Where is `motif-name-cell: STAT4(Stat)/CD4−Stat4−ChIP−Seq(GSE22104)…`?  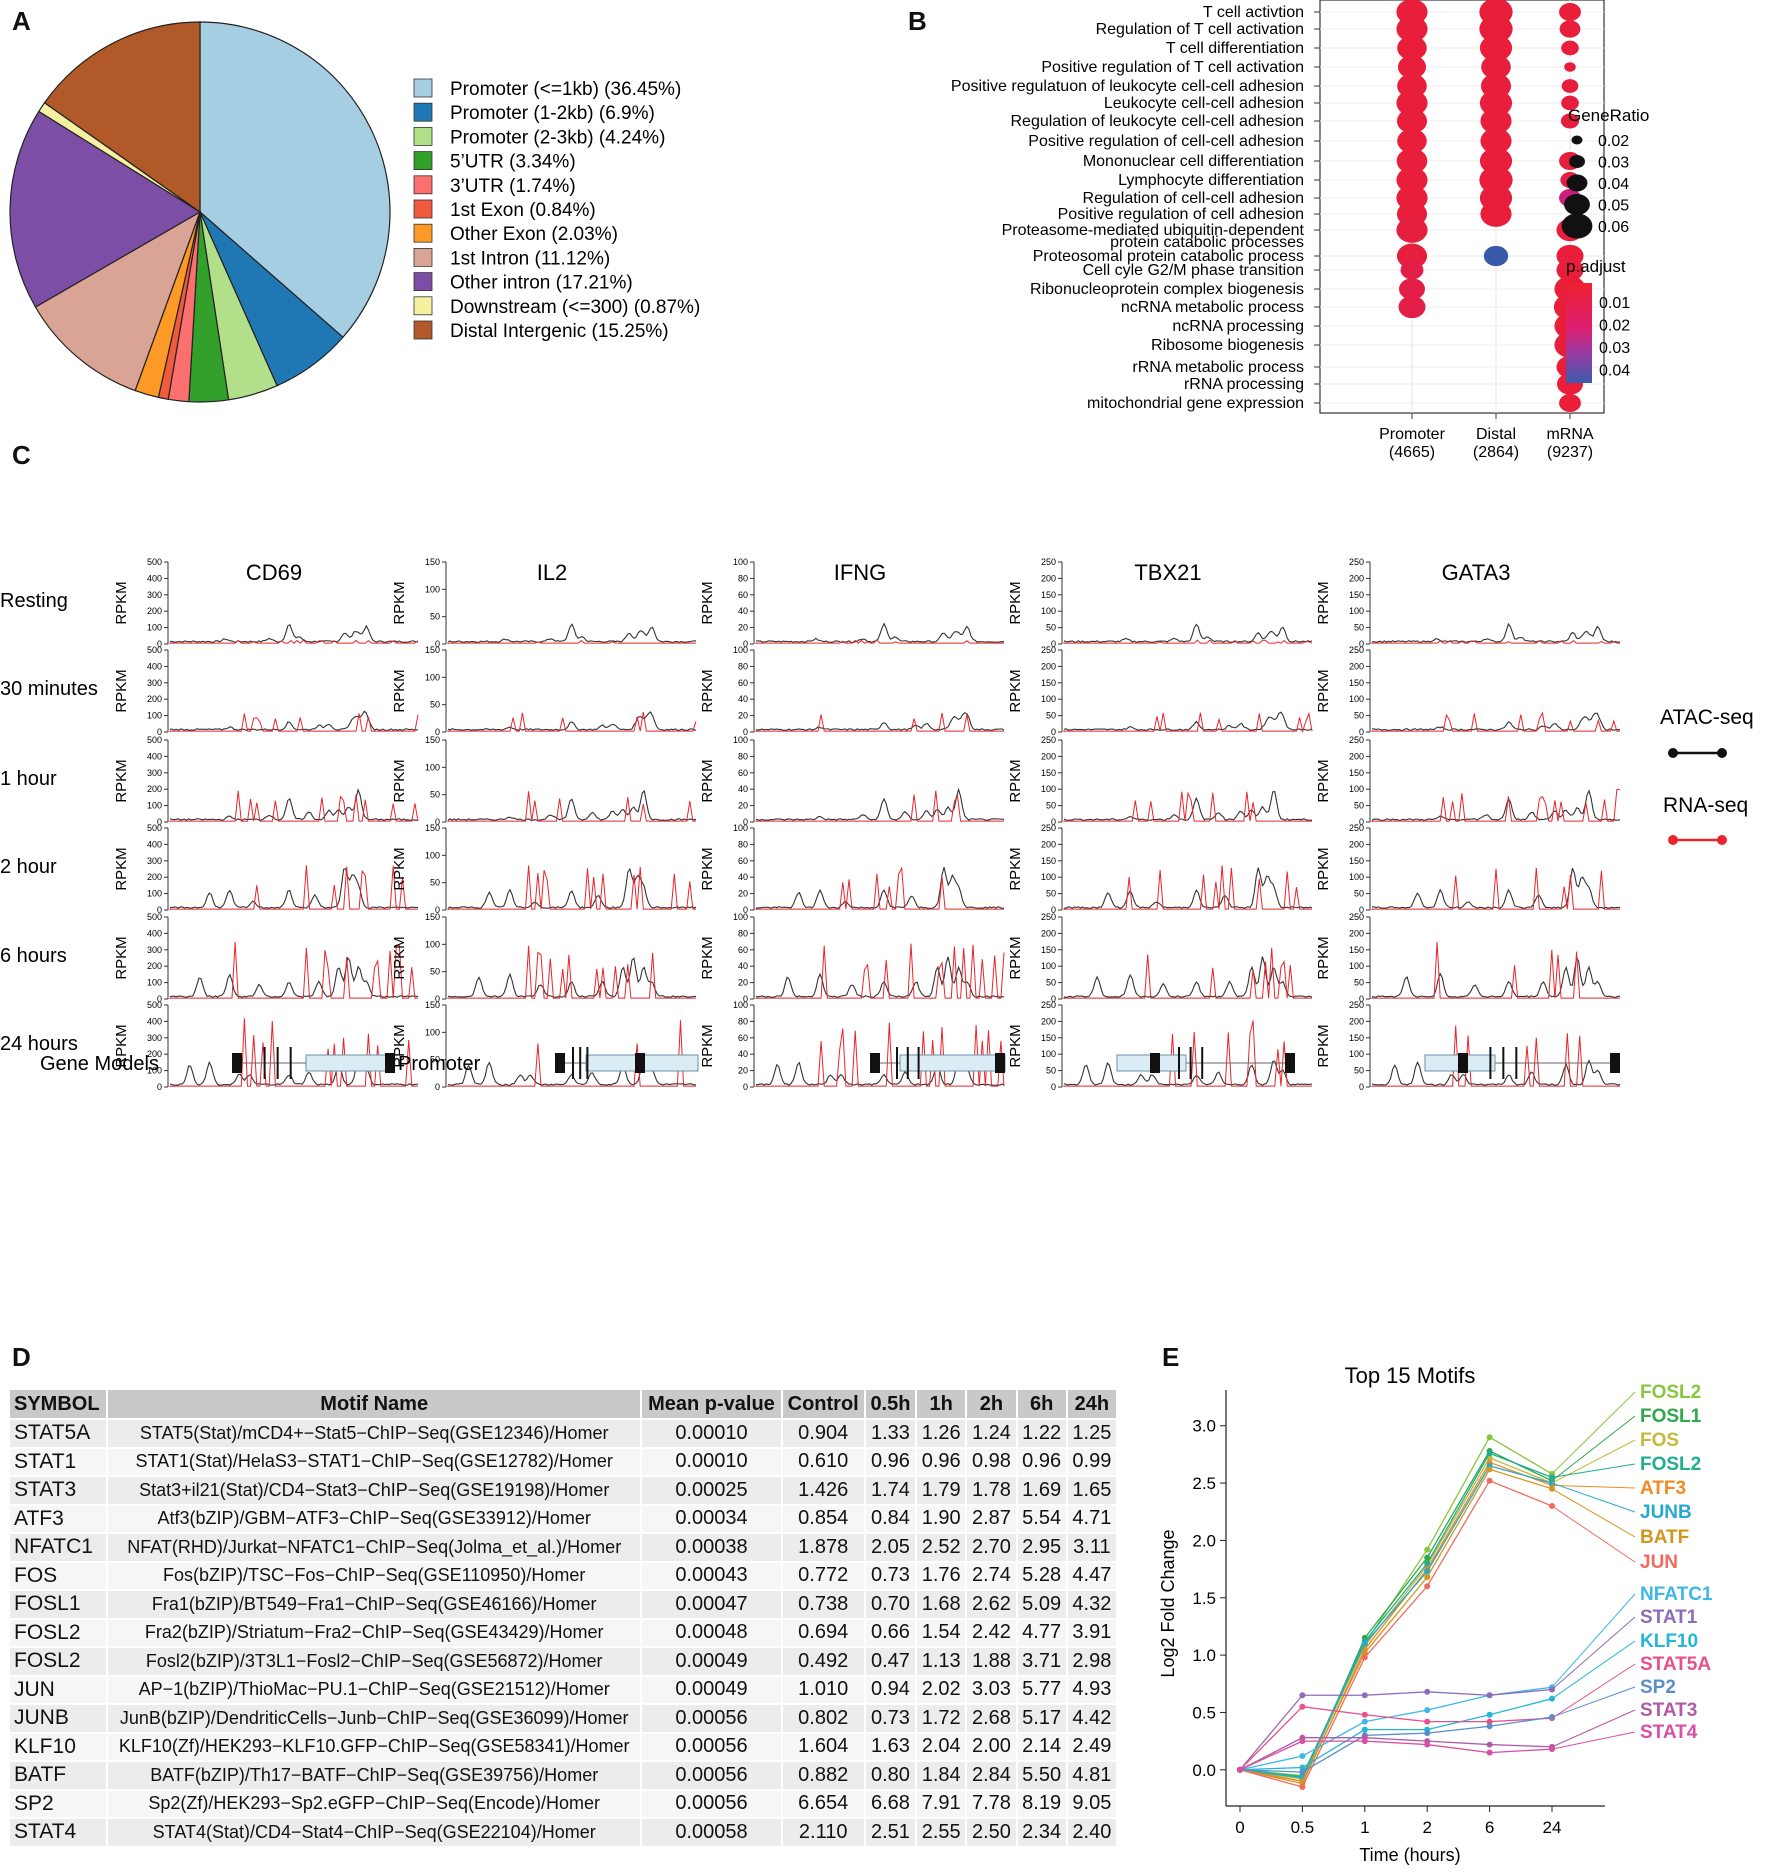 motif-name-cell: STAT4(Stat)/CD4−Stat4−ChIP−Seq(GSE22104)… is located at coordinates (374, 1832).